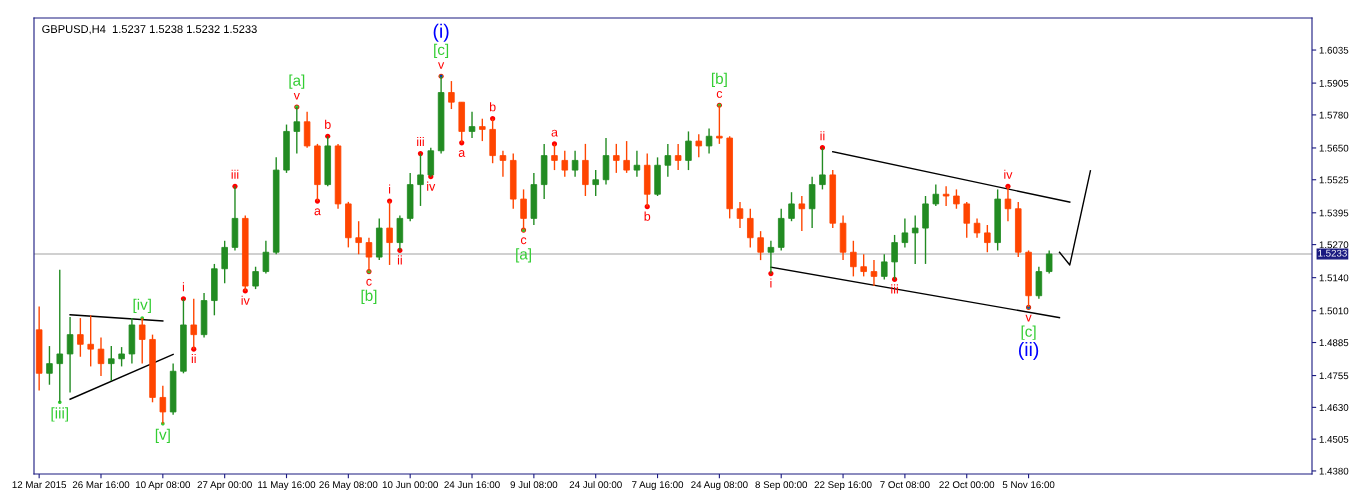 The height and width of the screenshot is (492, 1358). Describe the element at coordinates (163, 486) in the screenshot. I see `x-tick-label: 10 Apr 08:00` at that location.